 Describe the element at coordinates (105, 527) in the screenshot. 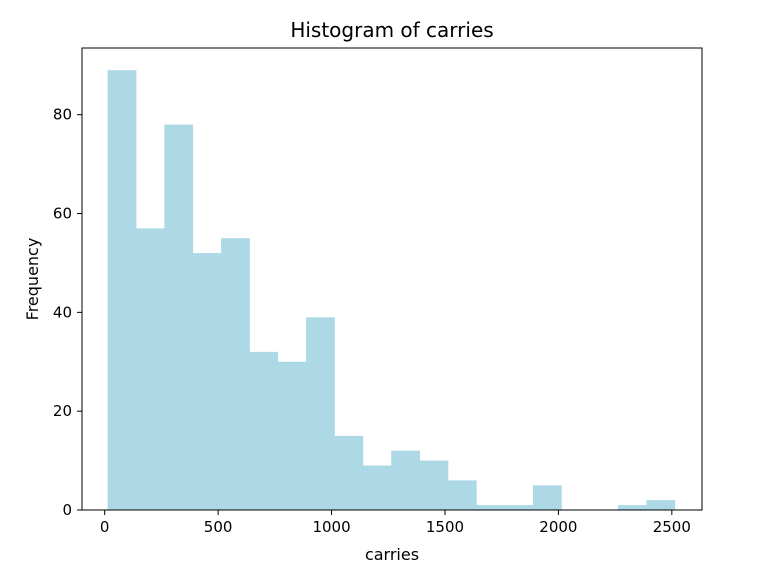

I see `x-tick-label: 0` at that location.